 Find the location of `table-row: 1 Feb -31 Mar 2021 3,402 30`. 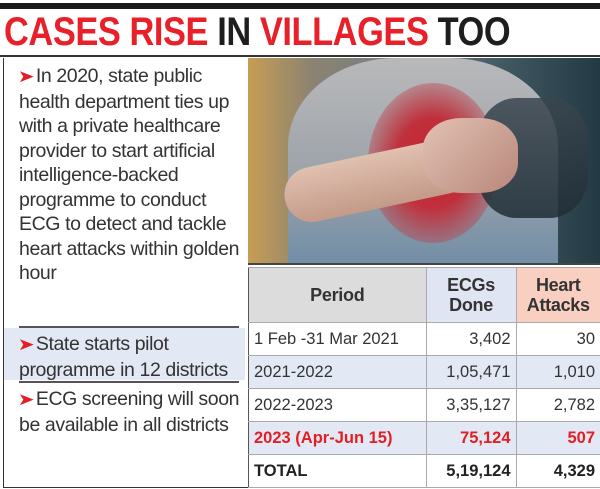

table-row: 1 Feb -31 Mar 2021 3,402 30 is located at coordinates (424, 339).